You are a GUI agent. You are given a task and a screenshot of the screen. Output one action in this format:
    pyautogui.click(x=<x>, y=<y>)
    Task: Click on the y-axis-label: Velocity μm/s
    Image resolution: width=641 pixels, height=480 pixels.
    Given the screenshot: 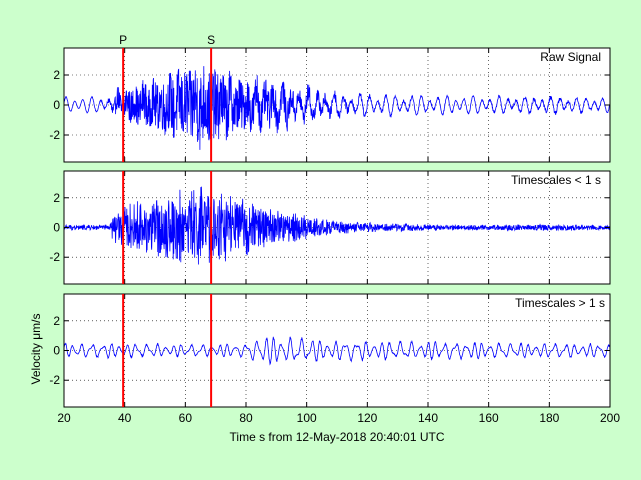 What is the action you would take?
    pyautogui.click(x=36, y=349)
    